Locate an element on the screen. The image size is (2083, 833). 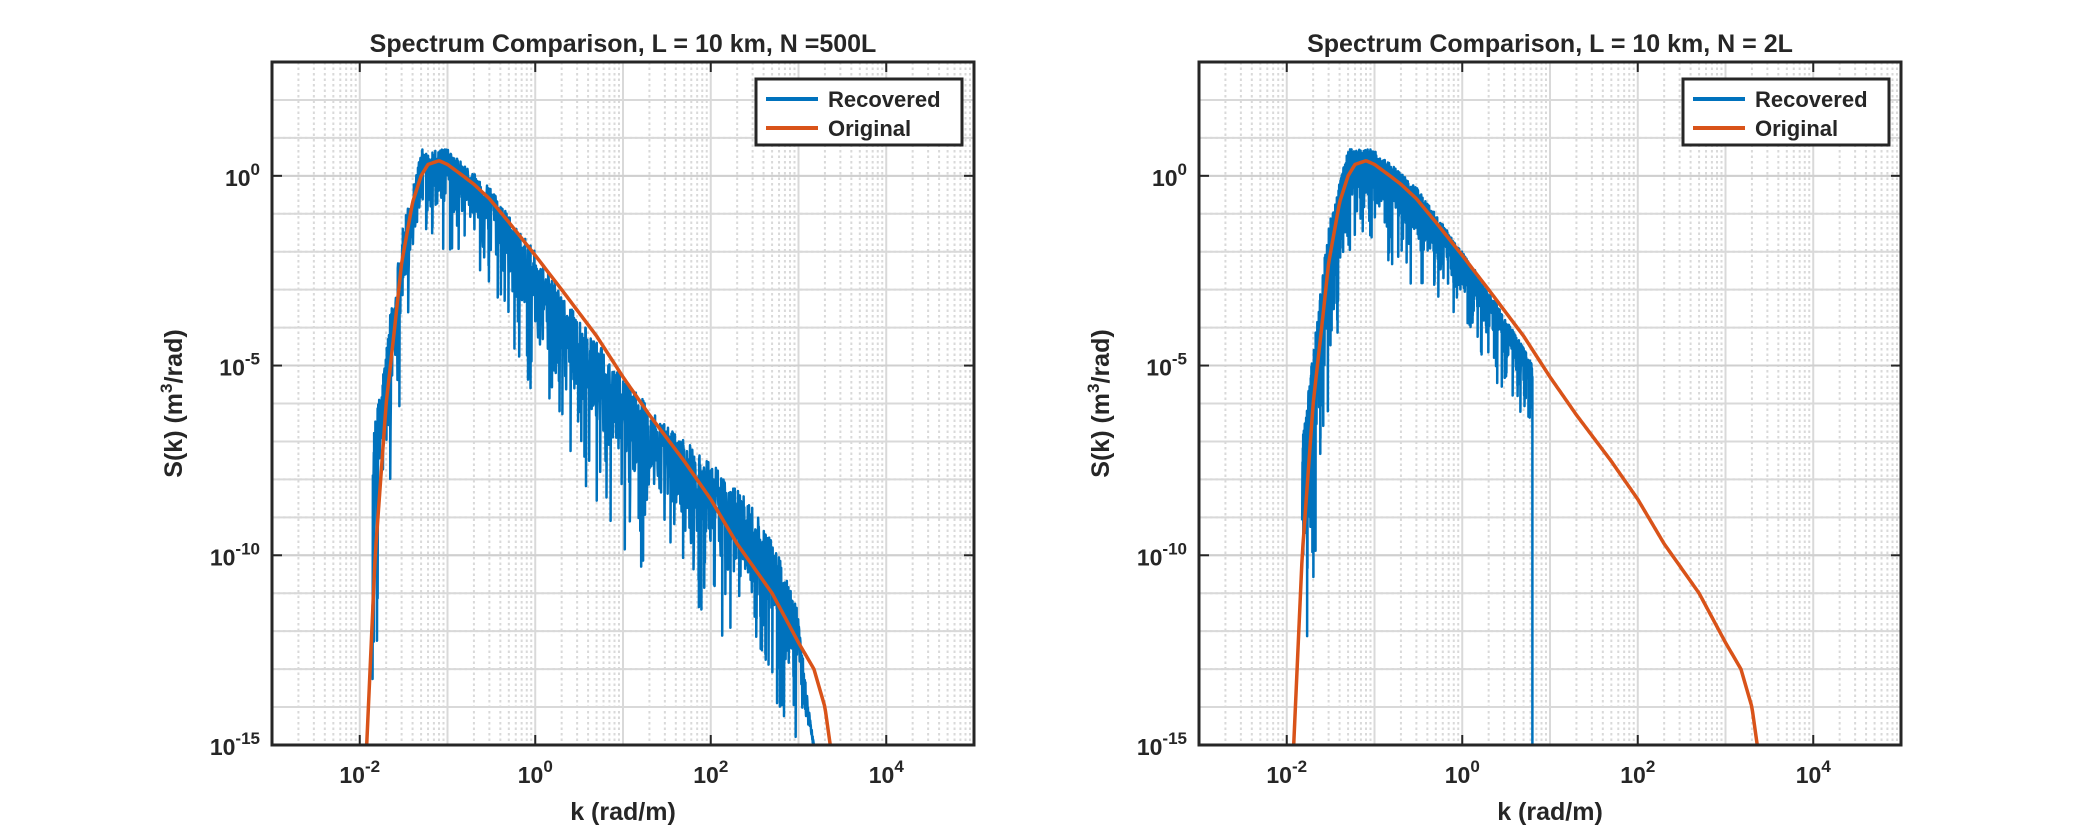
chart-title: Spectrum Comparison, L = 10 km, N = 2L is located at coordinates (1550, 44).